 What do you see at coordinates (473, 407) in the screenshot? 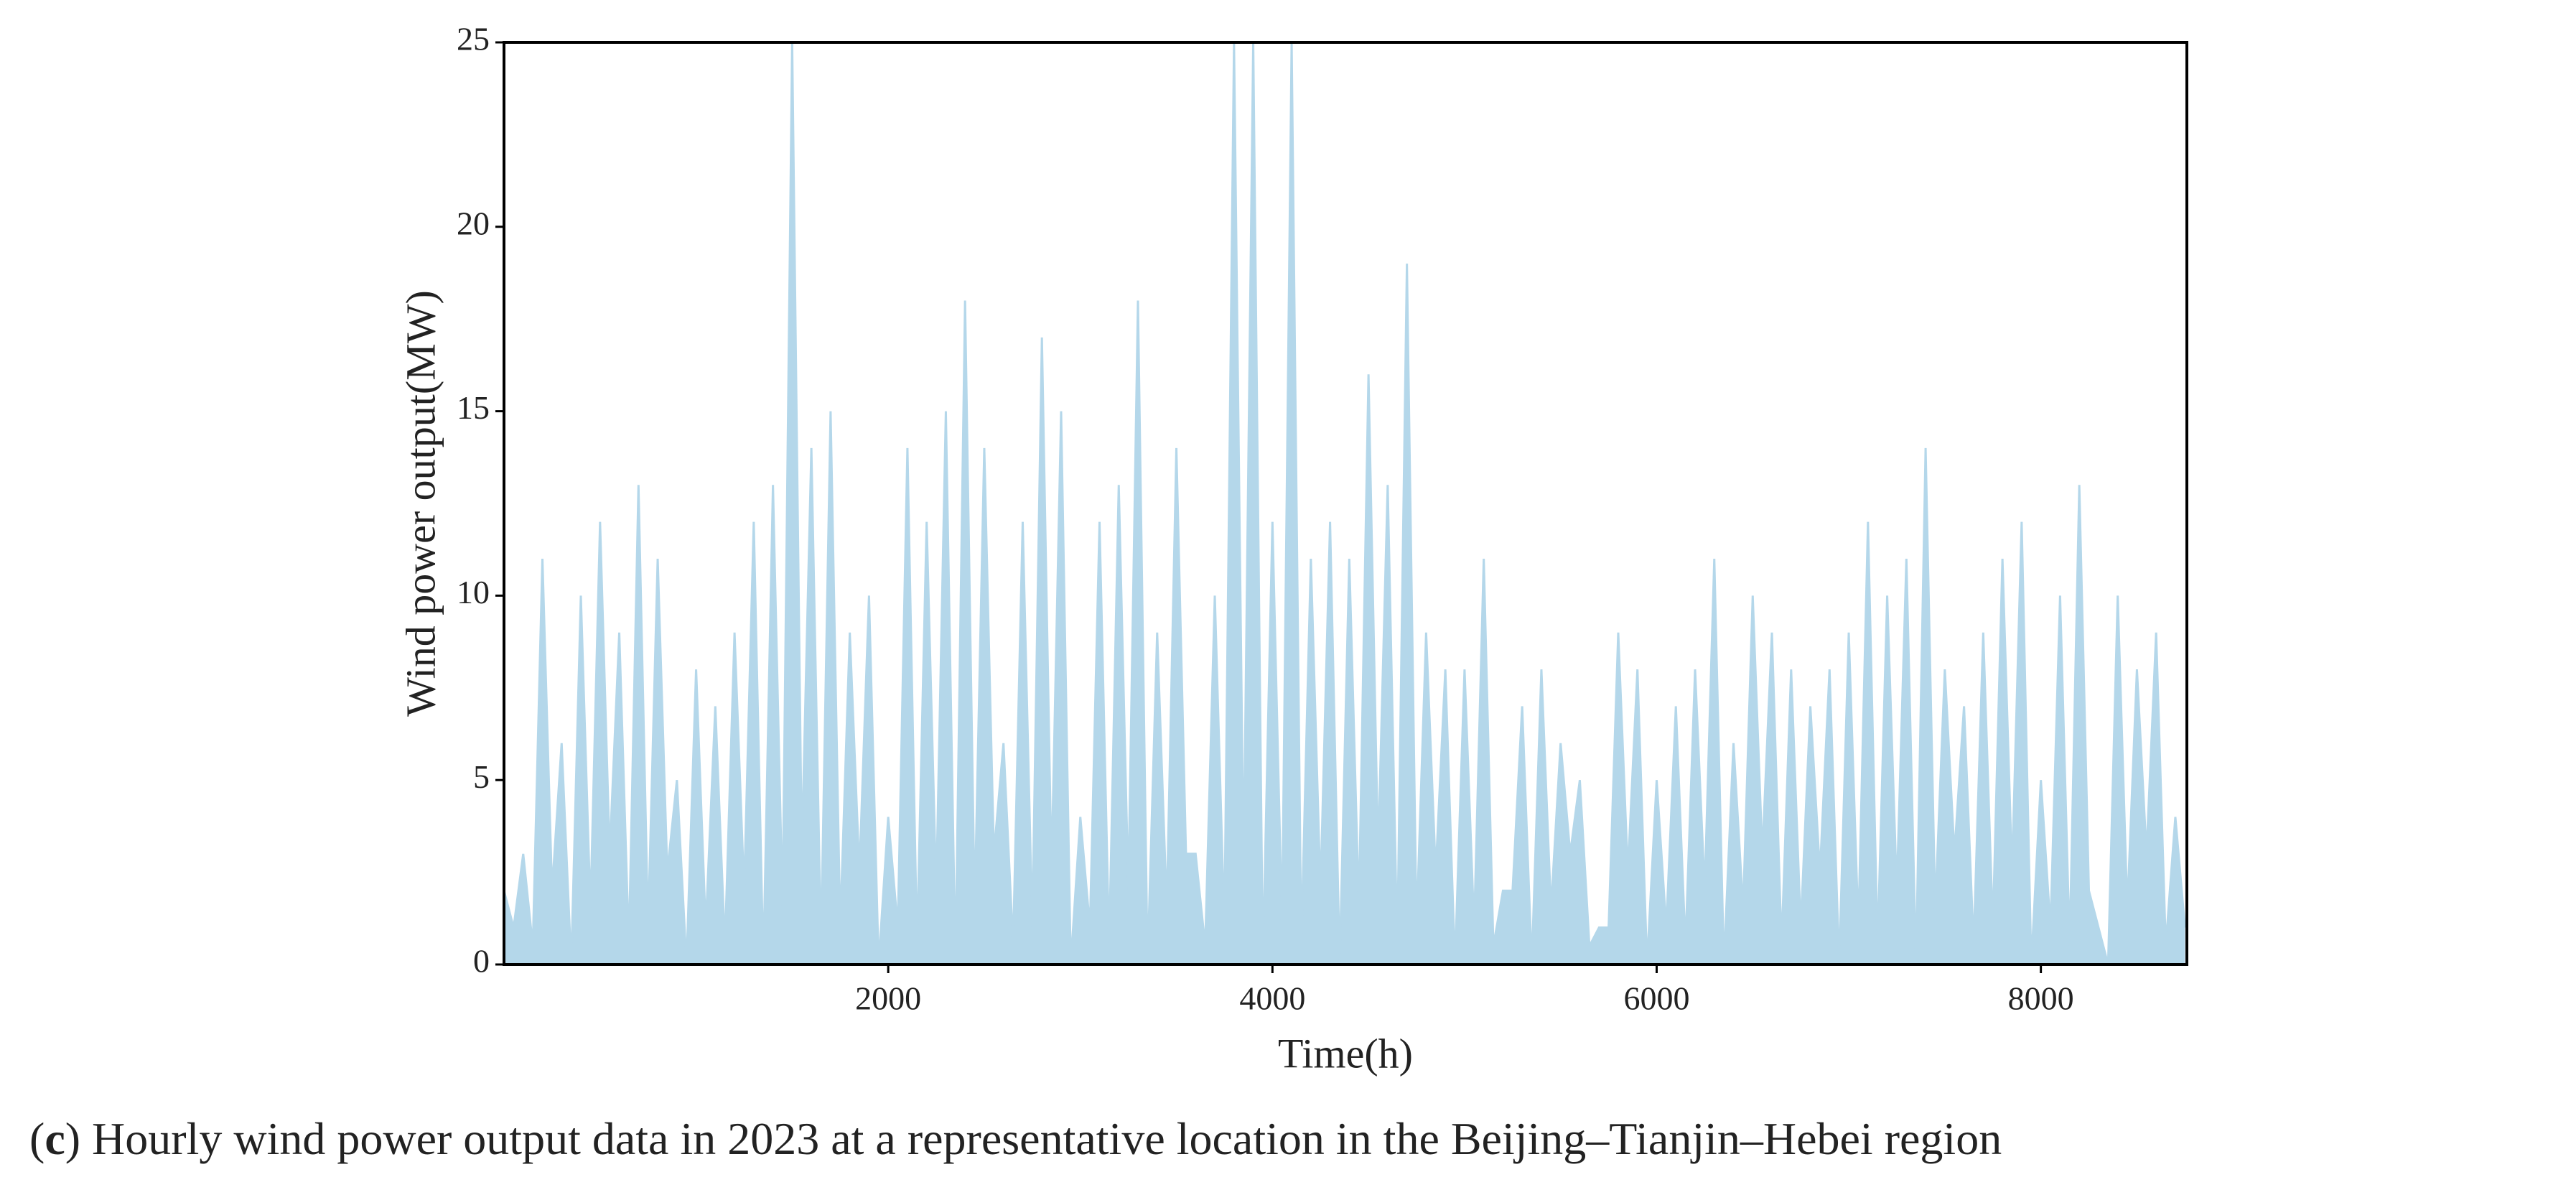
I see `y-tick-label: 15` at bounding box center [473, 407].